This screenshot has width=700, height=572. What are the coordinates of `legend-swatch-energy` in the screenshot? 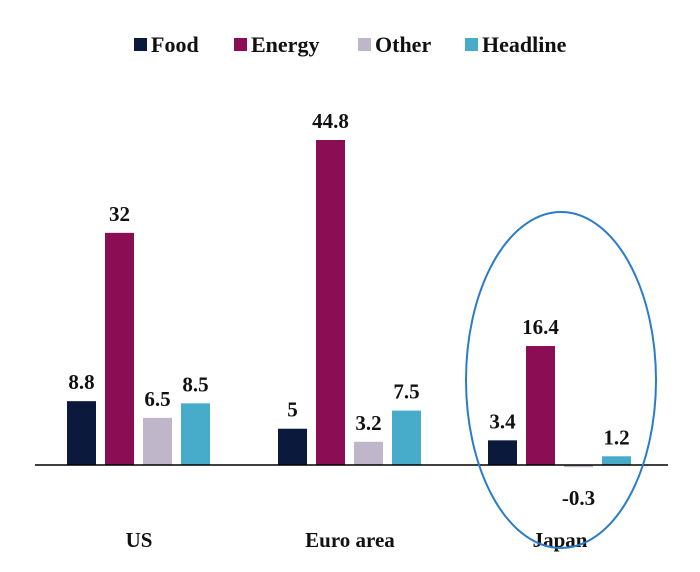 It's located at (240, 44).